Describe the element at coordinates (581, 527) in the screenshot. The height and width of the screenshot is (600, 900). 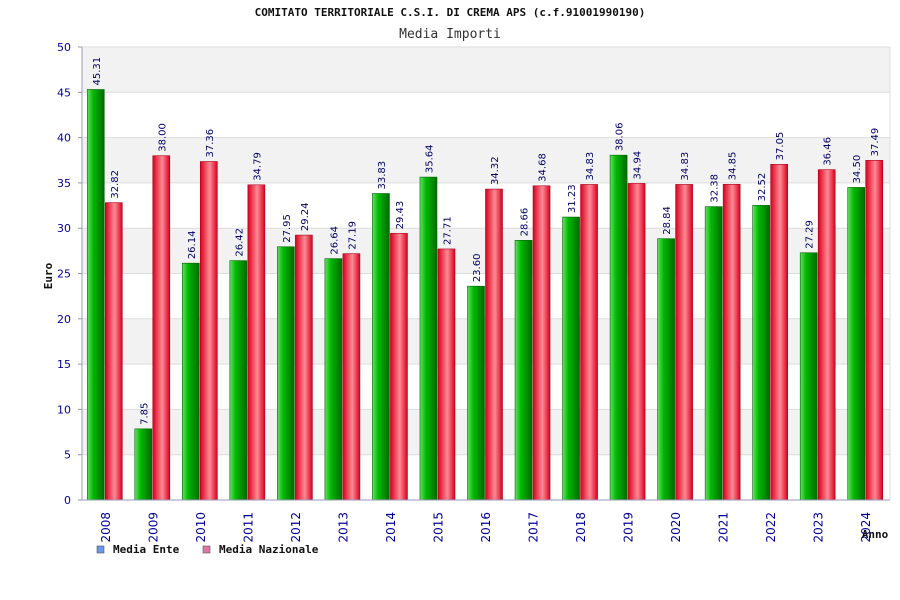
I see `x-tick-label: 2018` at that location.